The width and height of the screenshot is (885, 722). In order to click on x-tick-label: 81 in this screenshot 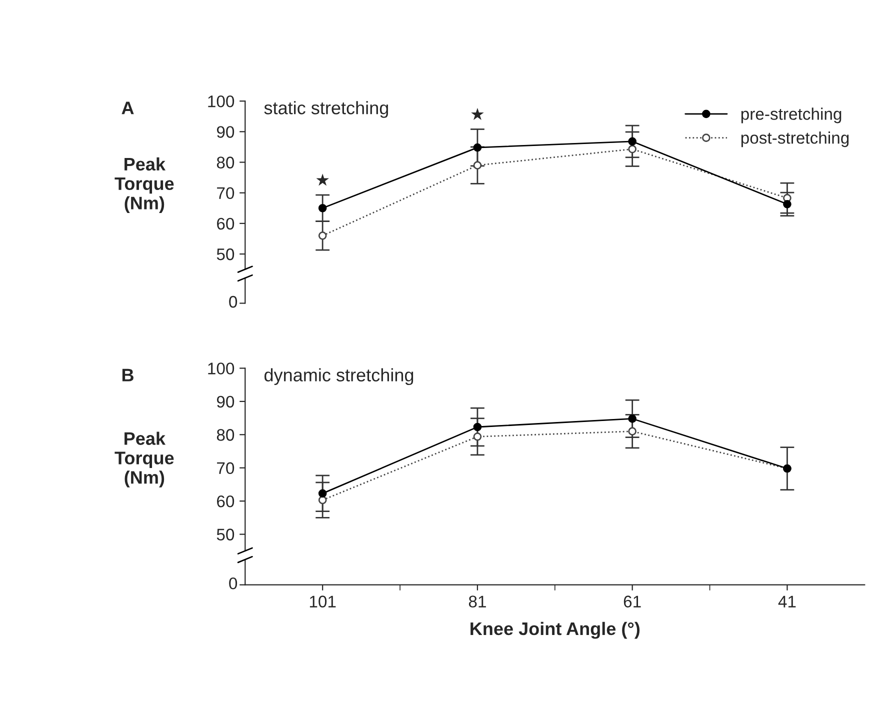, I will do `click(477, 602)`.